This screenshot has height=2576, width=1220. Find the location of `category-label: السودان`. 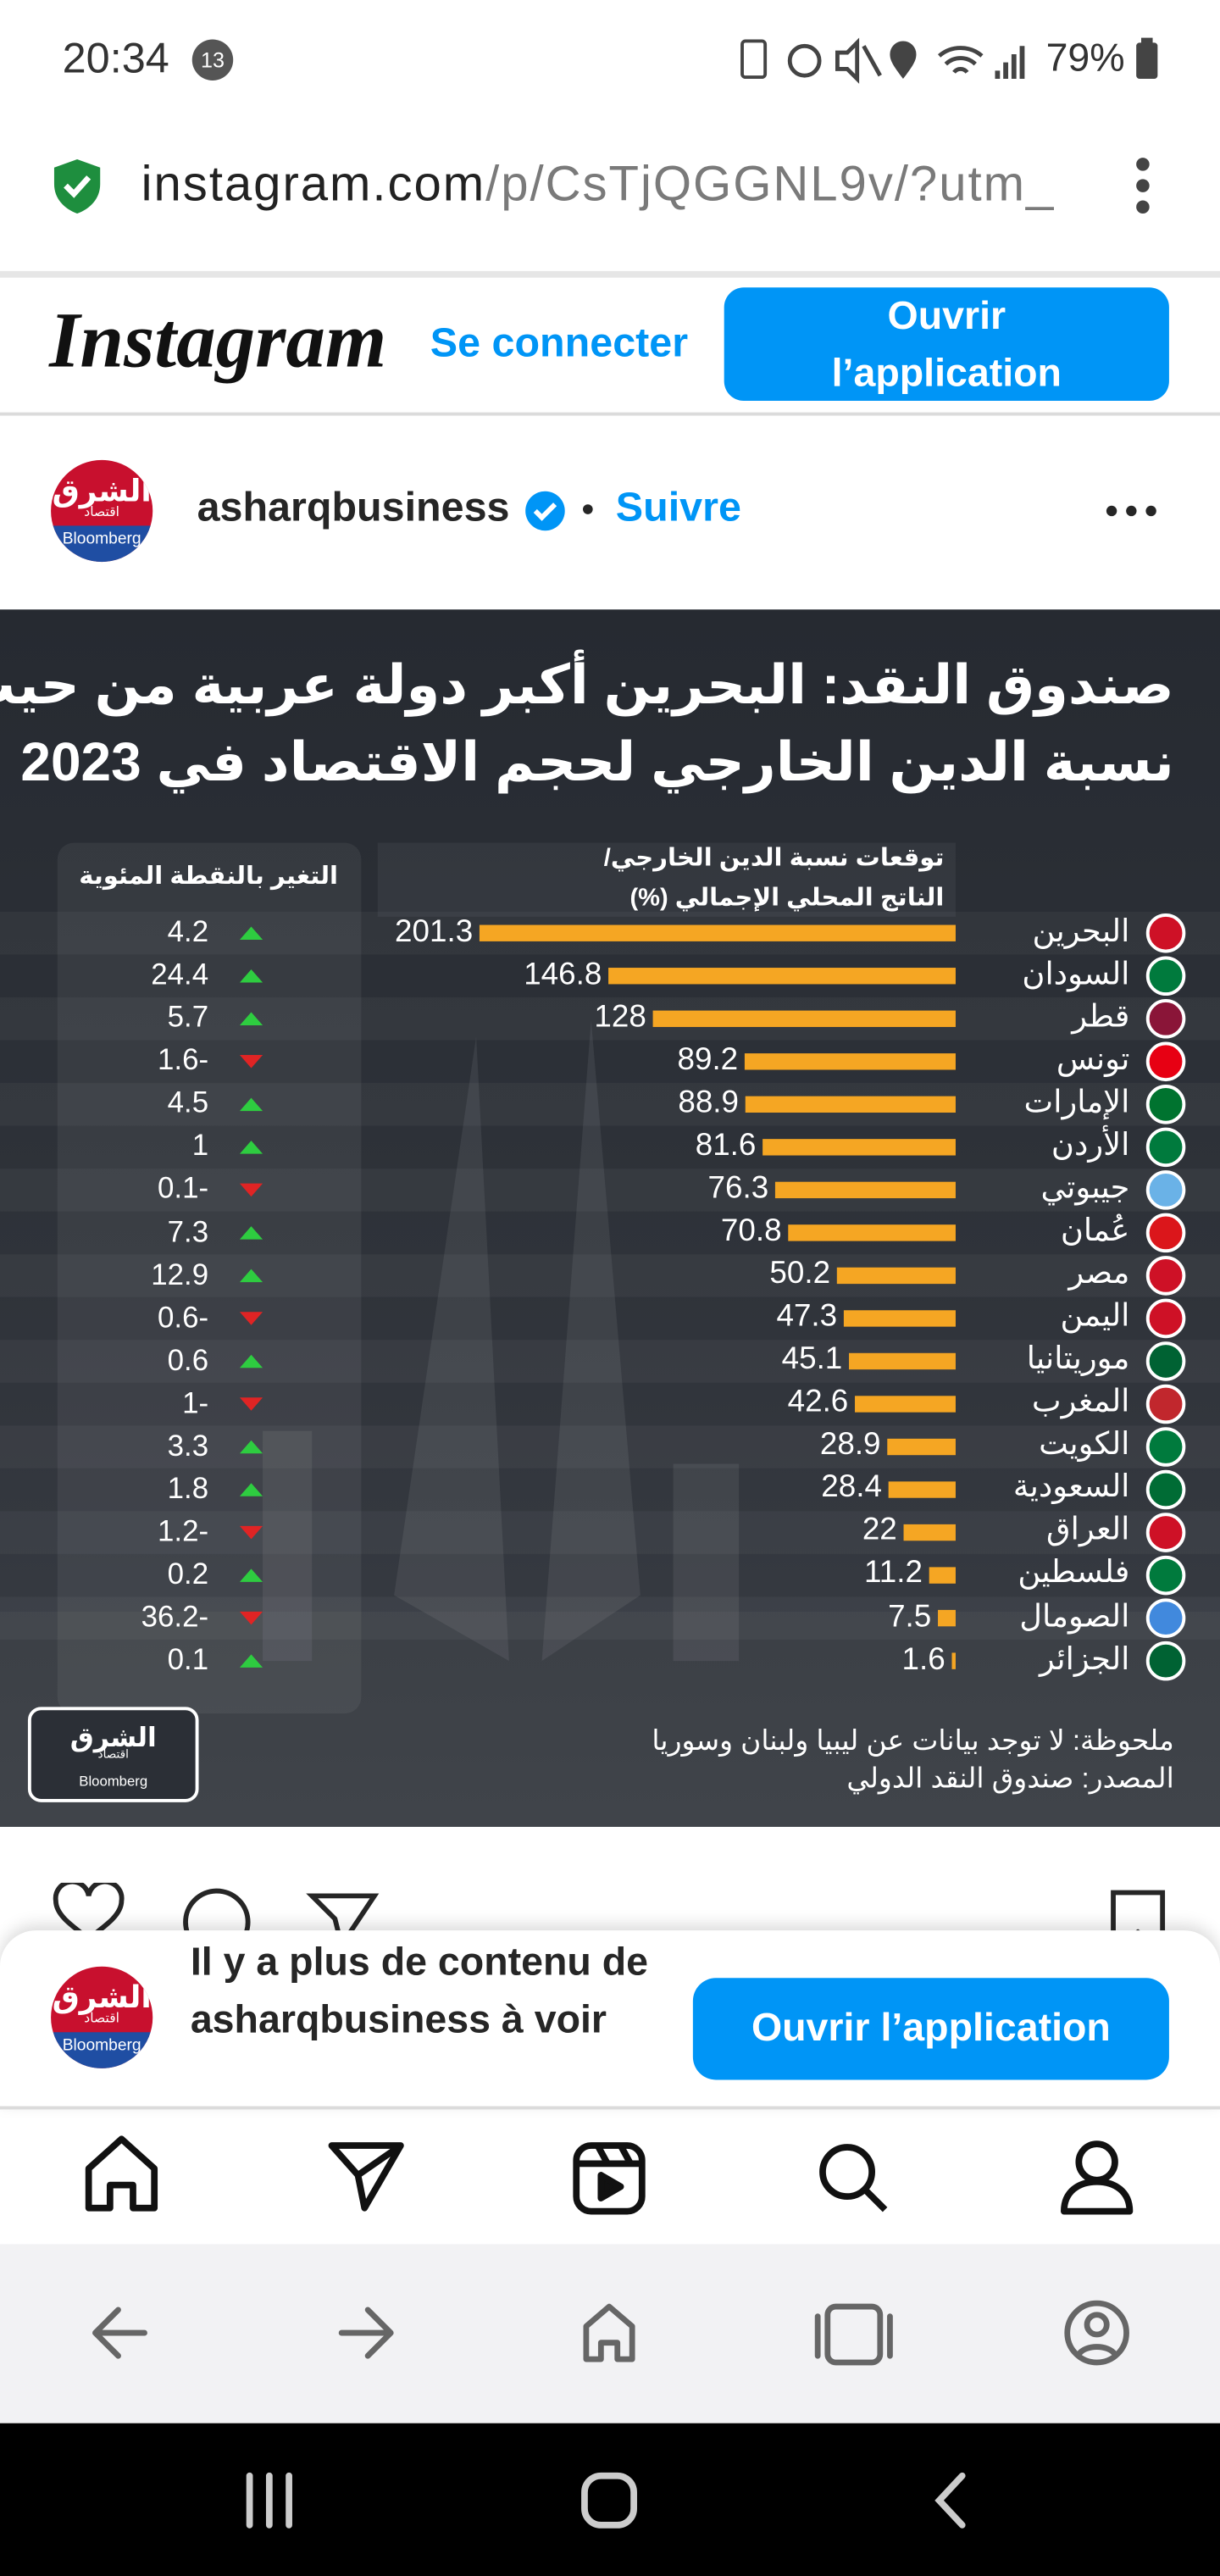

category-label: السودان is located at coordinates (1076, 974).